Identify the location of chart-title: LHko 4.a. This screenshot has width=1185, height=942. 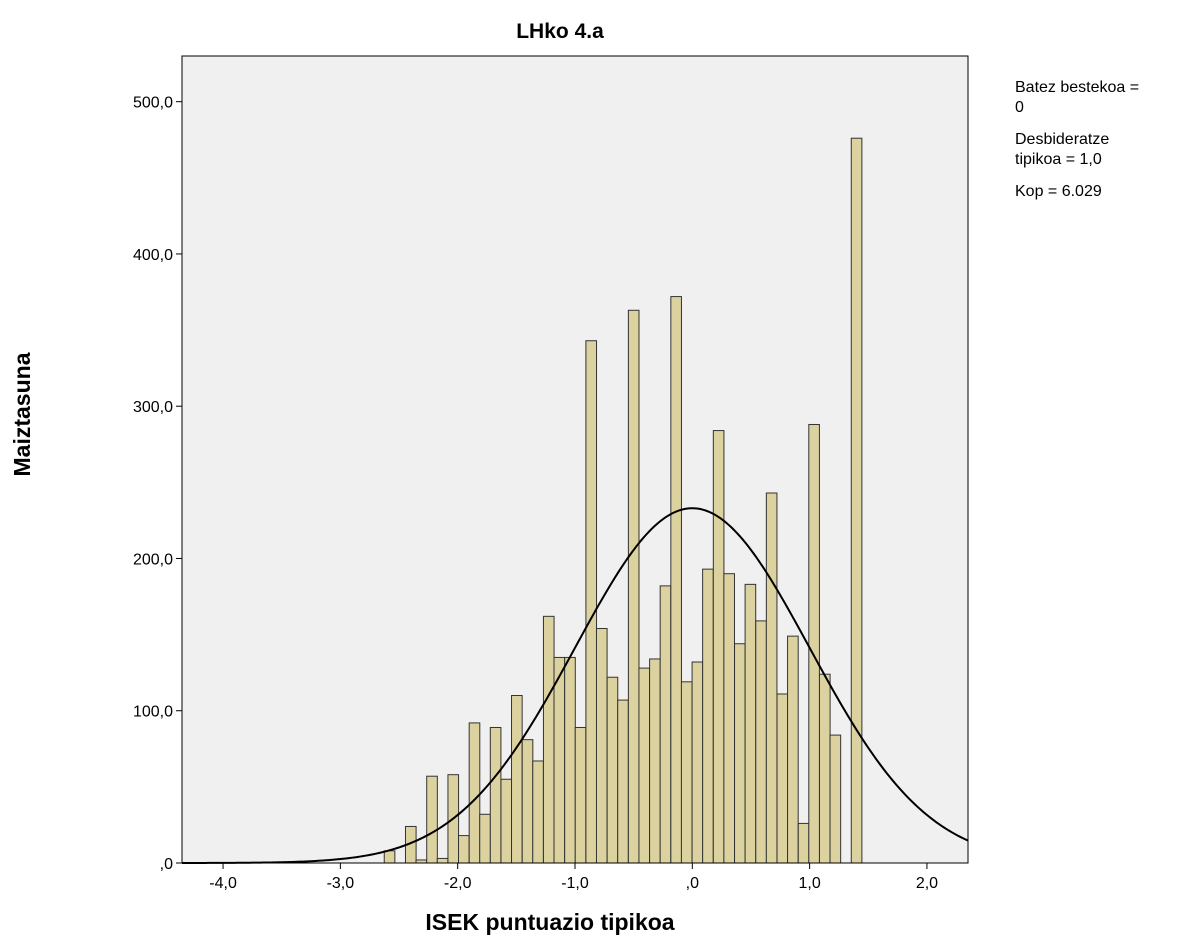
(560, 31).